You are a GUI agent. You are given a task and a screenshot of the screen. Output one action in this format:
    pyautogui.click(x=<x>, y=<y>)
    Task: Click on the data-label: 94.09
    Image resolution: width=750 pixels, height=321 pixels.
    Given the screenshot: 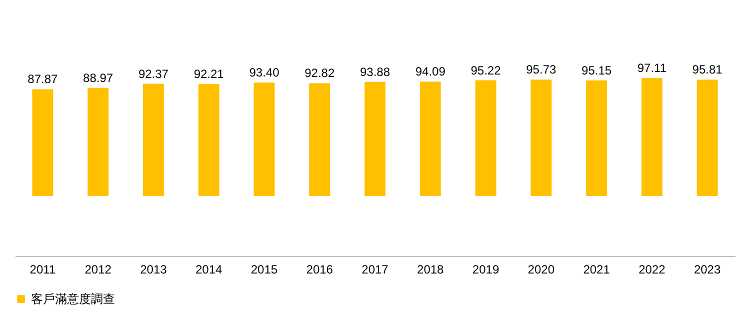 What is the action you would take?
    pyautogui.click(x=430, y=71)
    